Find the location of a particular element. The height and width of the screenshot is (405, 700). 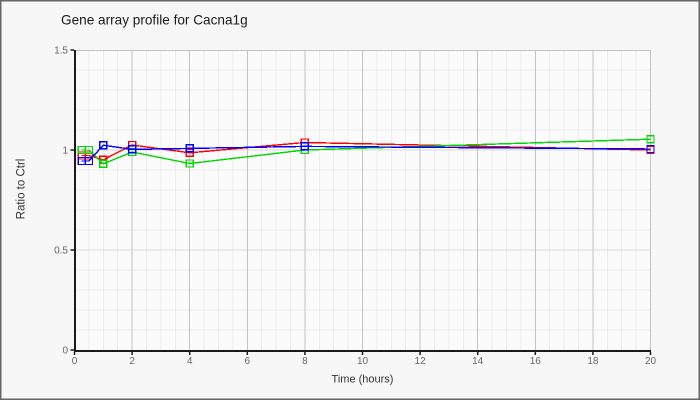

svg-text: 1 is located at coordinates (65, 151).